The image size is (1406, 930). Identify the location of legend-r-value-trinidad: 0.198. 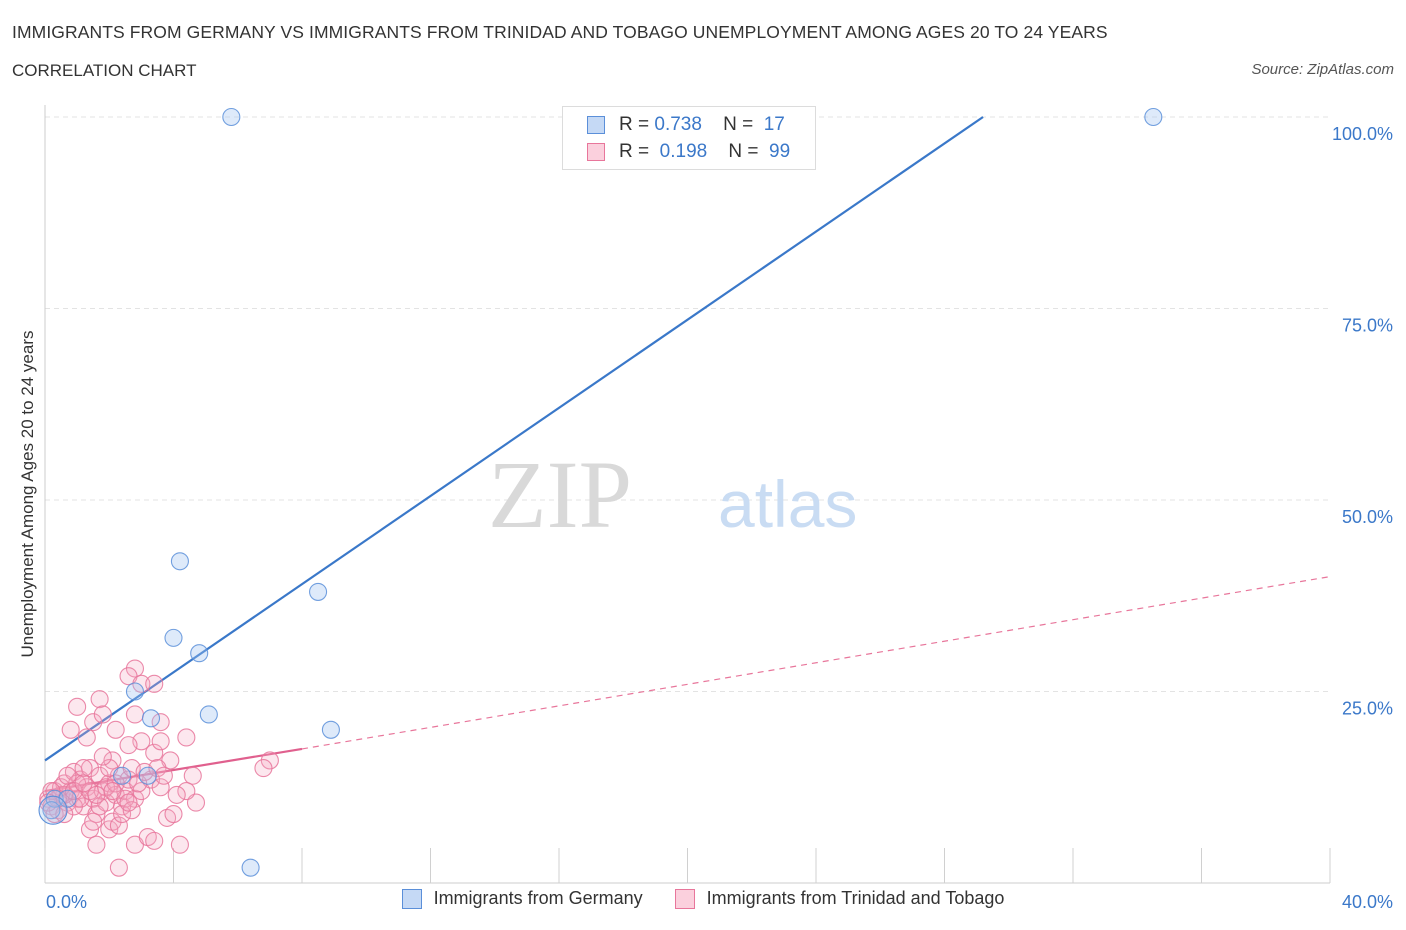
(683, 151).